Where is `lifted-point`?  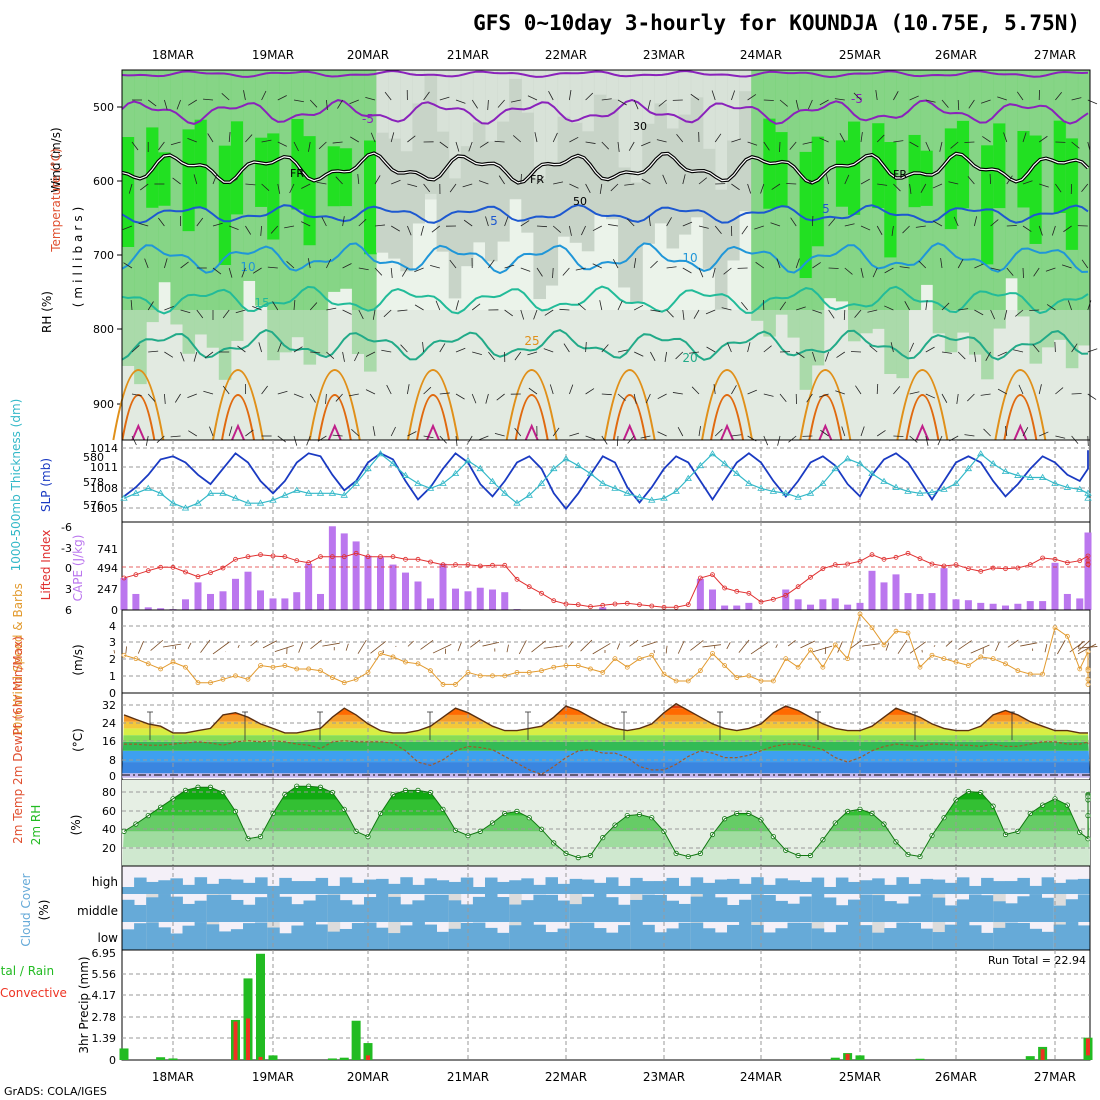 lifted-point is located at coordinates (725, 588).